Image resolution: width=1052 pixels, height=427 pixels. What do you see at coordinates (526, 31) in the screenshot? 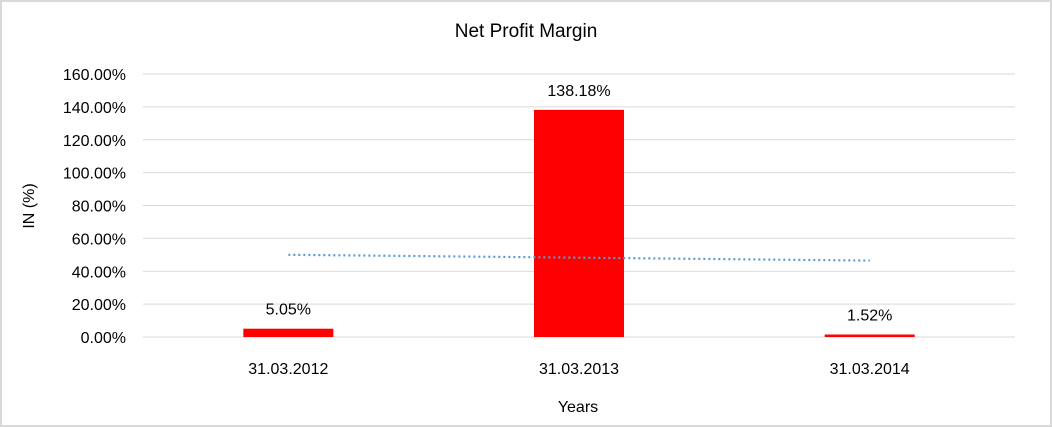
I see `chart-title: Net Profit Margin` at bounding box center [526, 31].